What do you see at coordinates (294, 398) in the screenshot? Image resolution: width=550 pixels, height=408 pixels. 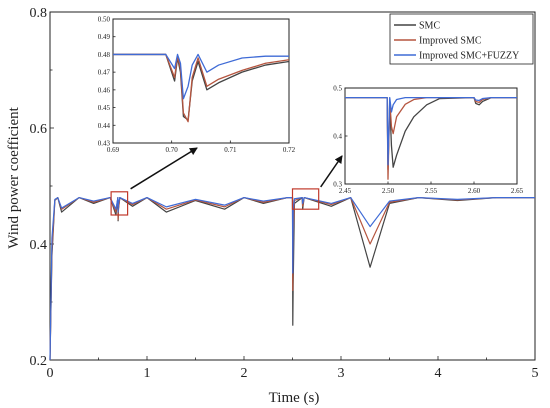 I see `x-axis-title: Time (s)` at bounding box center [294, 398].